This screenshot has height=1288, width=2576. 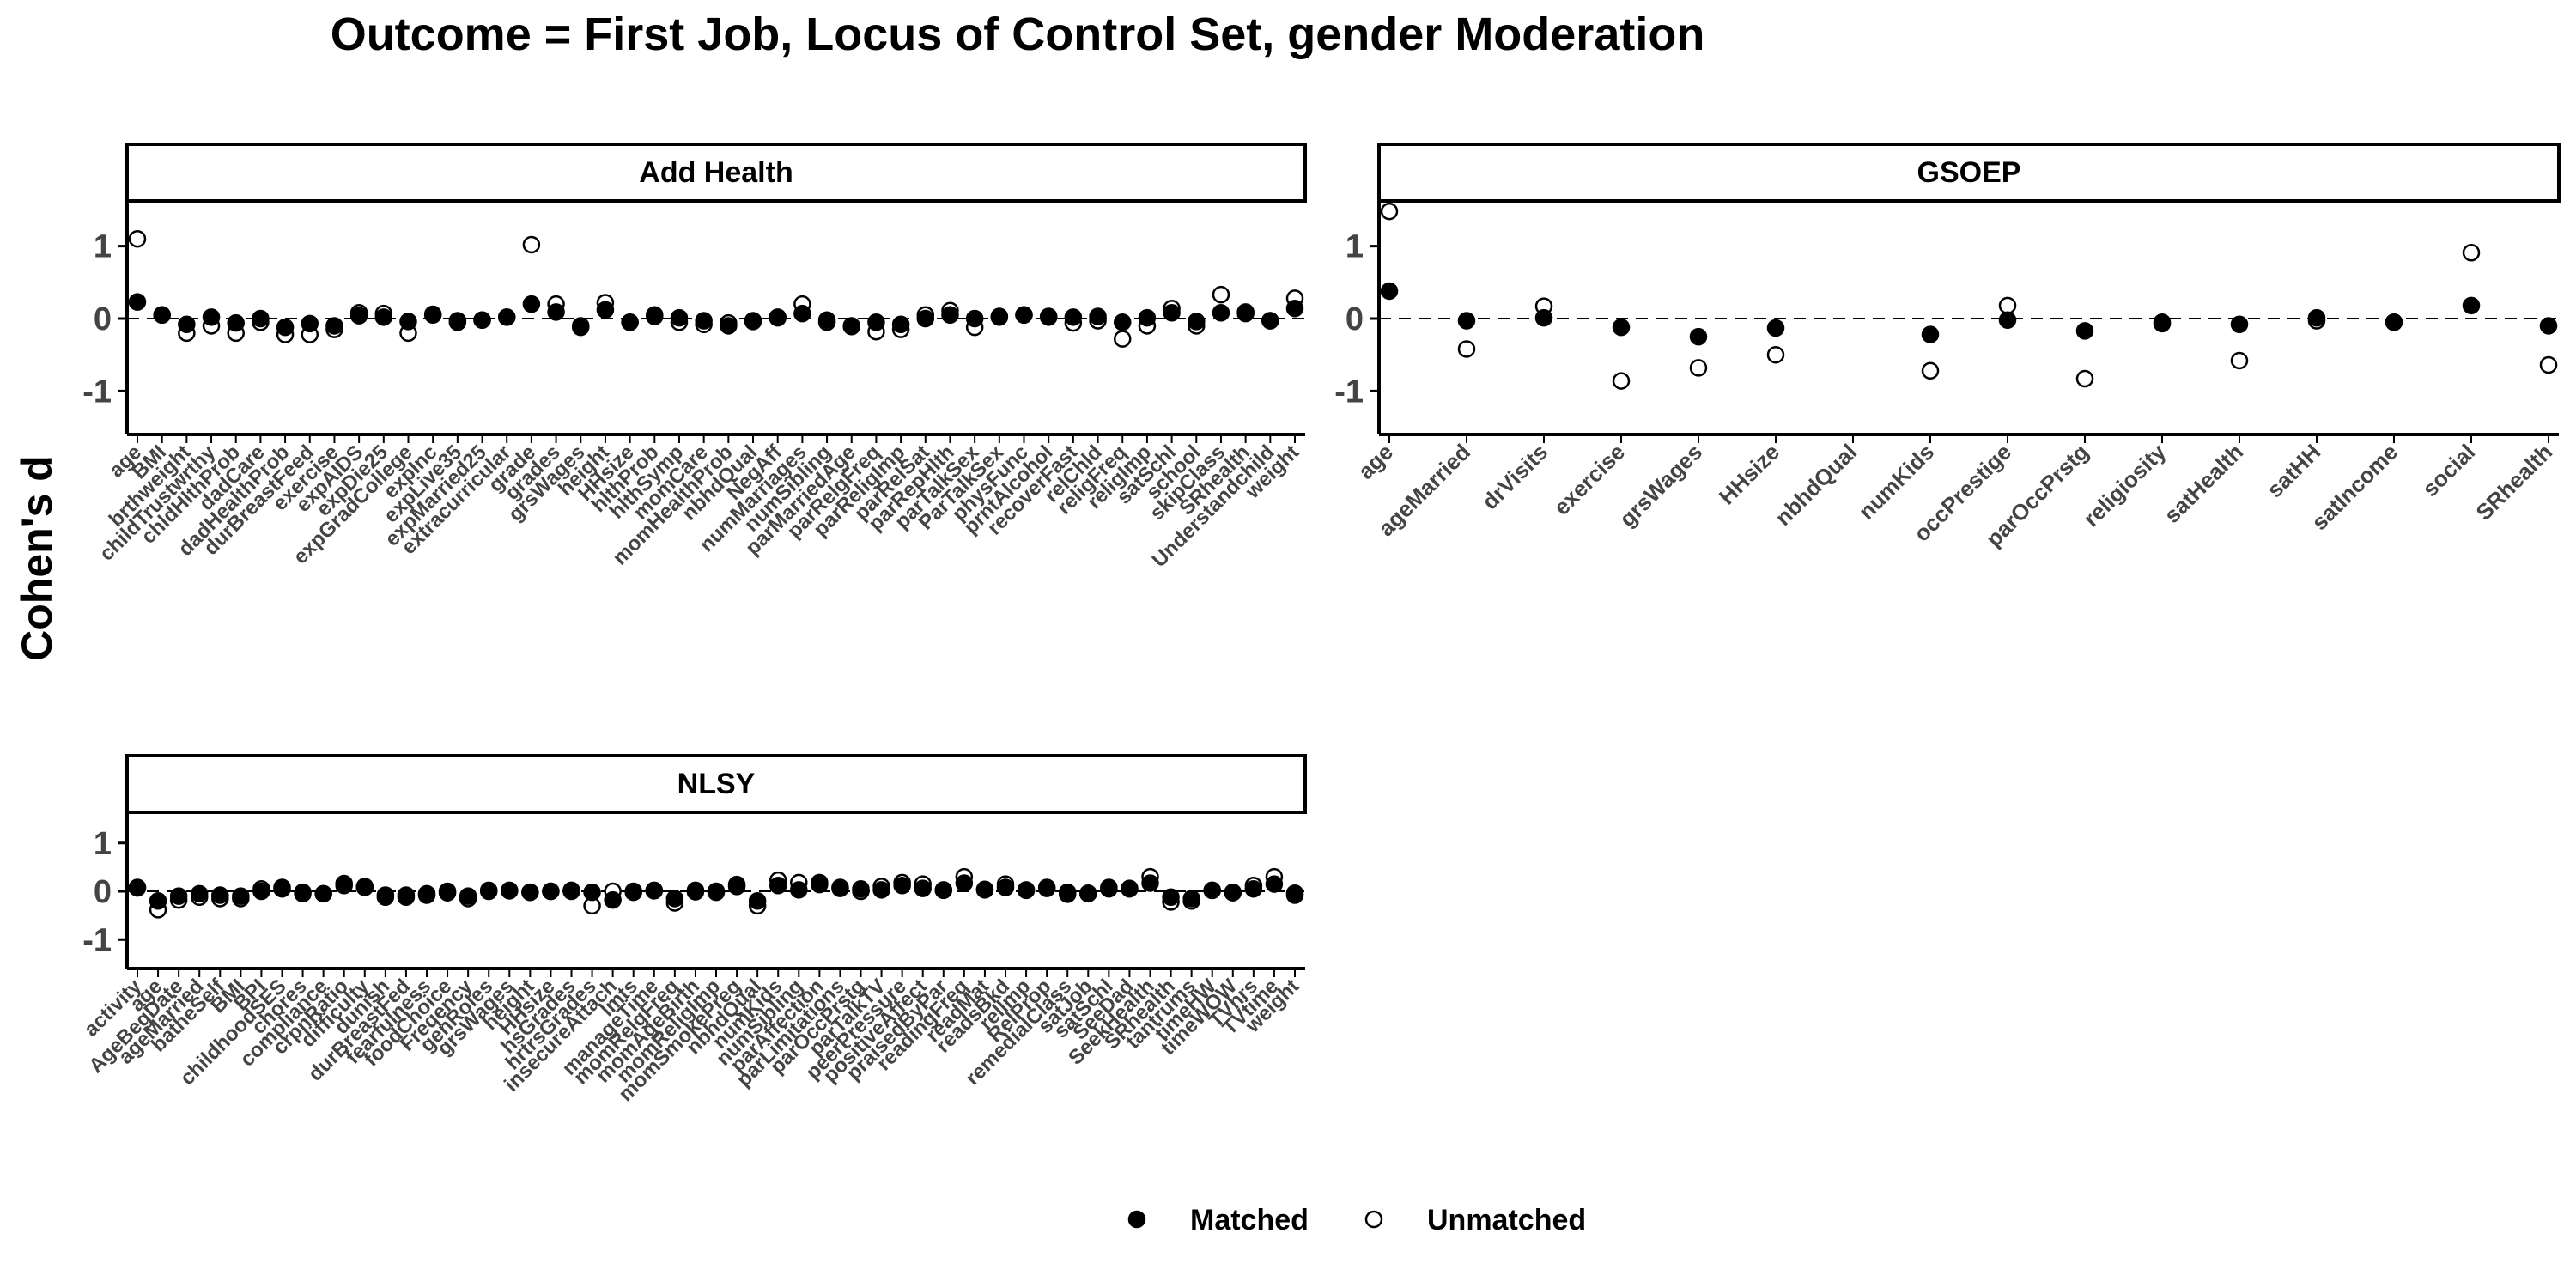 What do you see at coordinates (2449, 470) in the screenshot?
I see `x-tick-label: social` at bounding box center [2449, 470].